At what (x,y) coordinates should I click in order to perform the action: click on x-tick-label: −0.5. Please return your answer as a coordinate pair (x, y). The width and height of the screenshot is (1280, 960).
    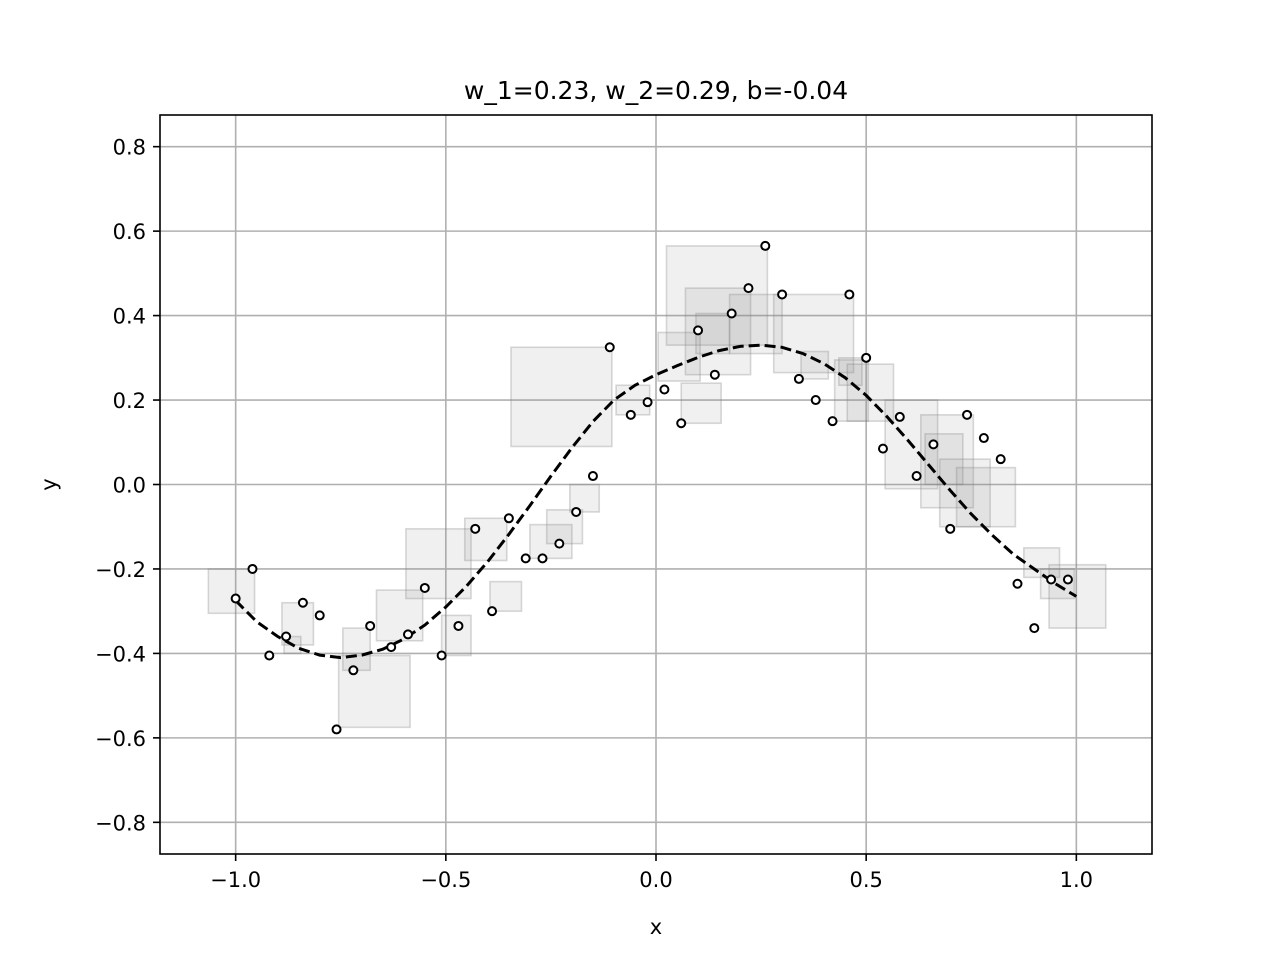
    Looking at the image, I should click on (445, 880).